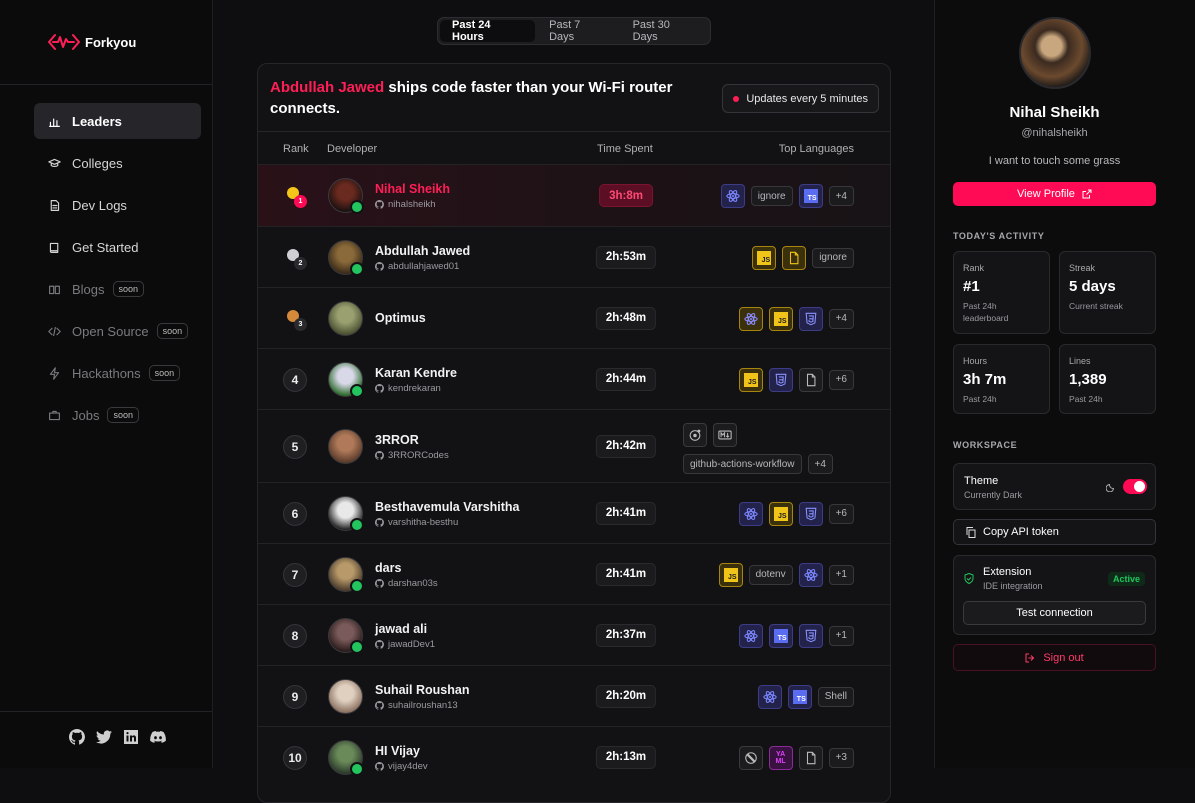 The height and width of the screenshot is (803, 1195). Describe the element at coordinates (574, 195) in the screenshot. I see `leaderboard-row: 1 Nihal Sheikh nihalsheikh 3h:8m ignore TS +4` at that location.